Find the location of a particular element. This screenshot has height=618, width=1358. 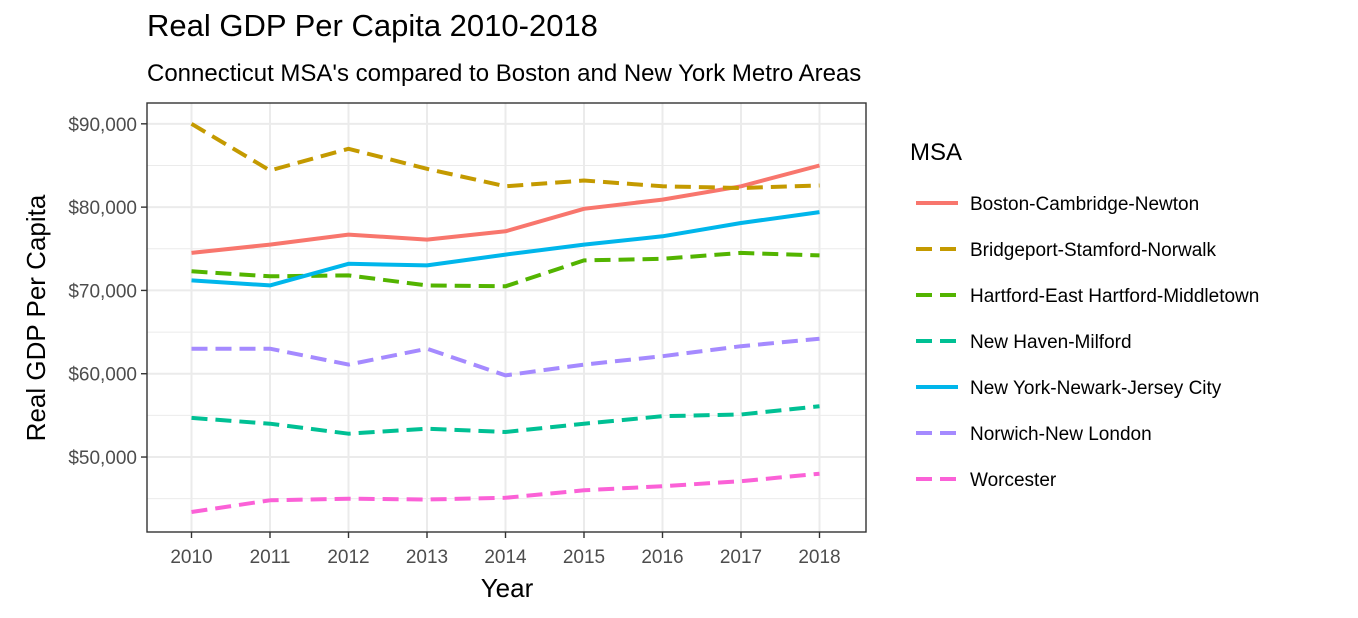

x-tick-label: 2011 is located at coordinates (270, 557).